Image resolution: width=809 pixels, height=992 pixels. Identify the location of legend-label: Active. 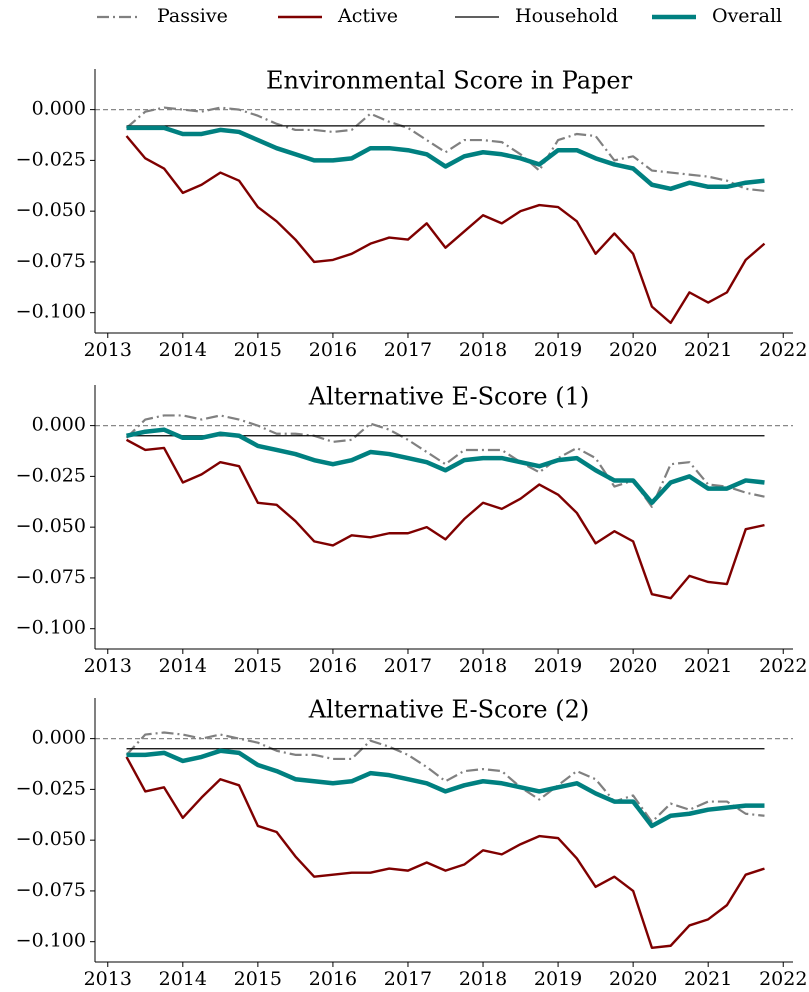
(367, 16).